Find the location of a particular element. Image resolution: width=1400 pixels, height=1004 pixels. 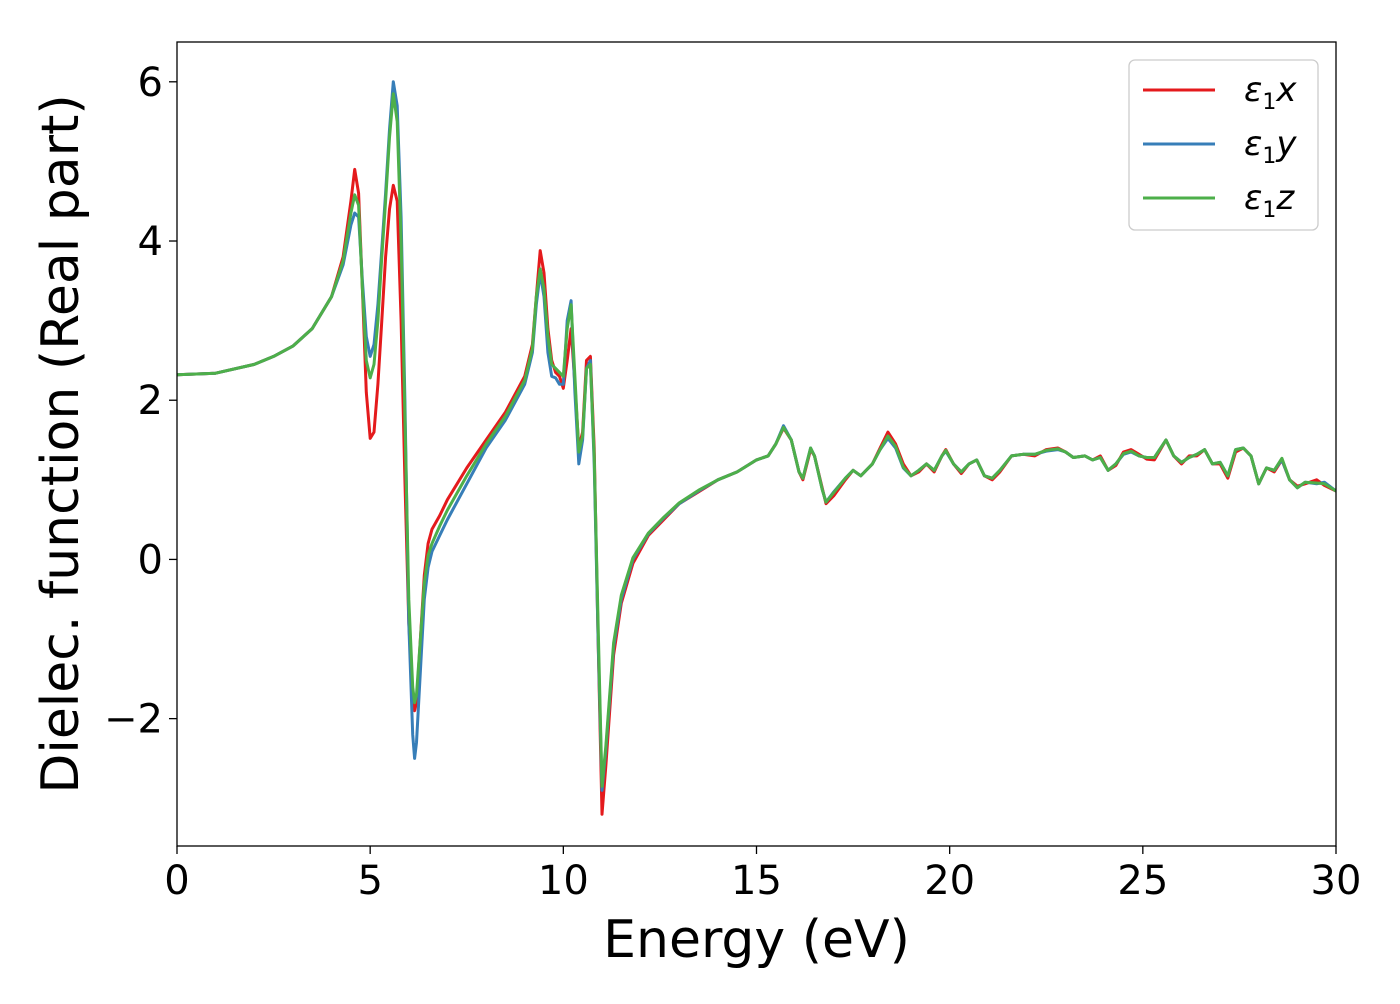

y-tick-label: 6 is located at coordinates (150, 83).